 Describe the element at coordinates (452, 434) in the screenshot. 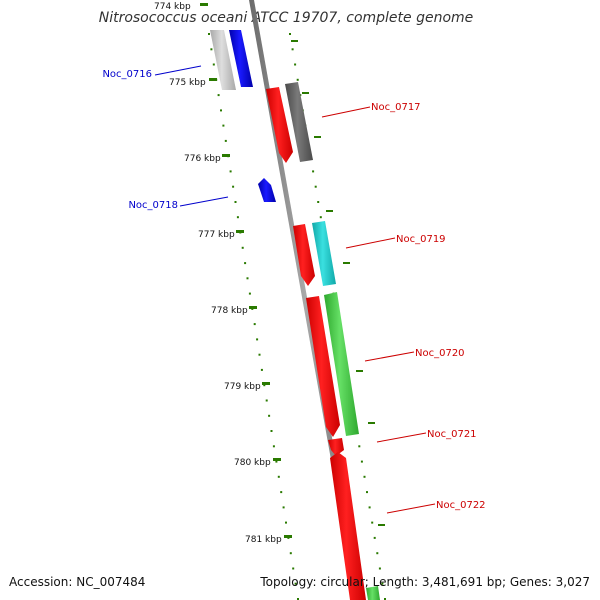

I see `gene-label-noc-0721: Noc_0721` at that location.